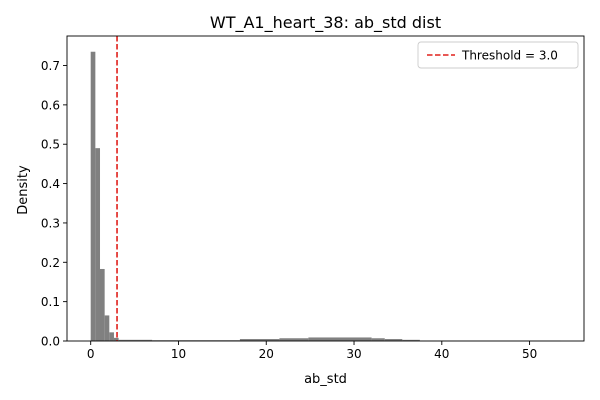 The width and height of the screenshot is (600, 400). Describe the element at coordinates (91, 354) in the screenshot. I see `x-tick-label: 0` at that location.